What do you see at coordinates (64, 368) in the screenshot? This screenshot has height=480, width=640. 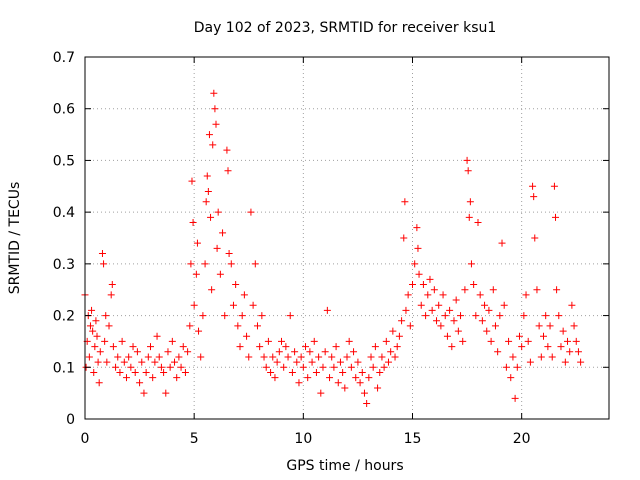 I see `y-tick-label: 0.1` at bounding box center [64, 368].